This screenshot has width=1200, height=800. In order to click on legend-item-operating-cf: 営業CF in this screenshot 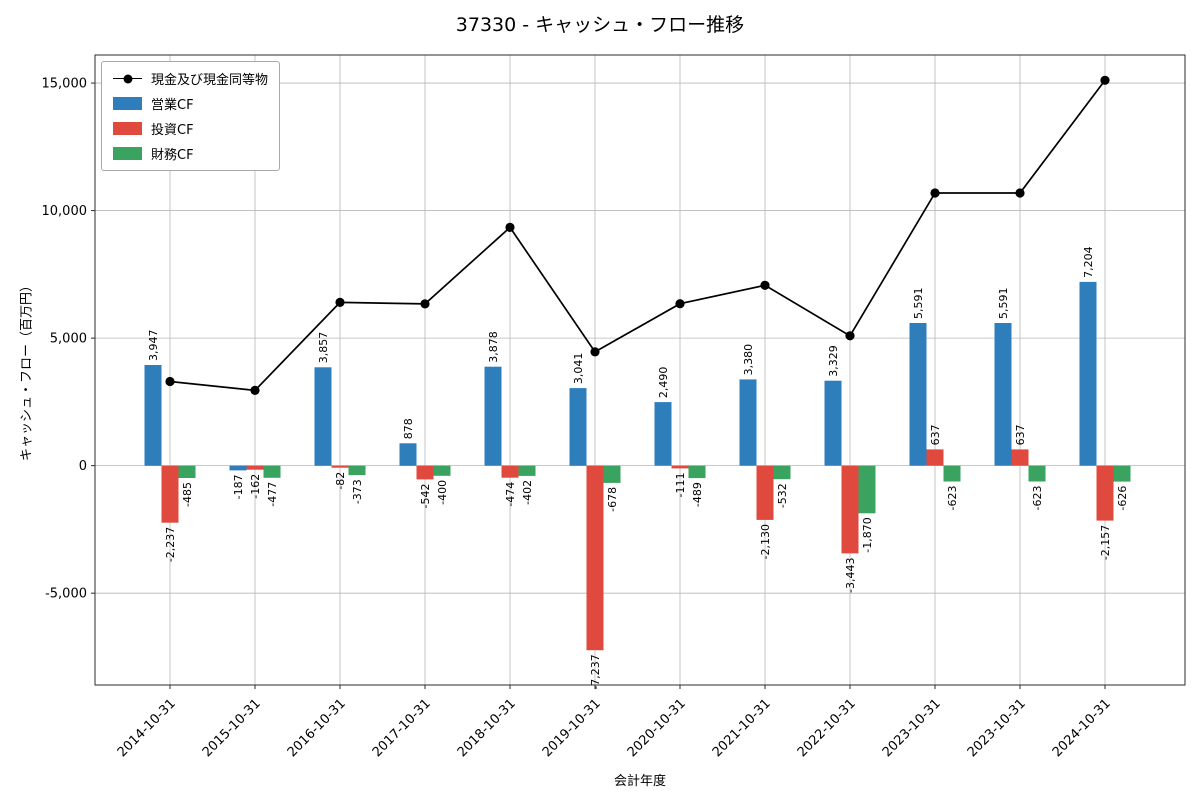, I will do `click(190, 103)`.